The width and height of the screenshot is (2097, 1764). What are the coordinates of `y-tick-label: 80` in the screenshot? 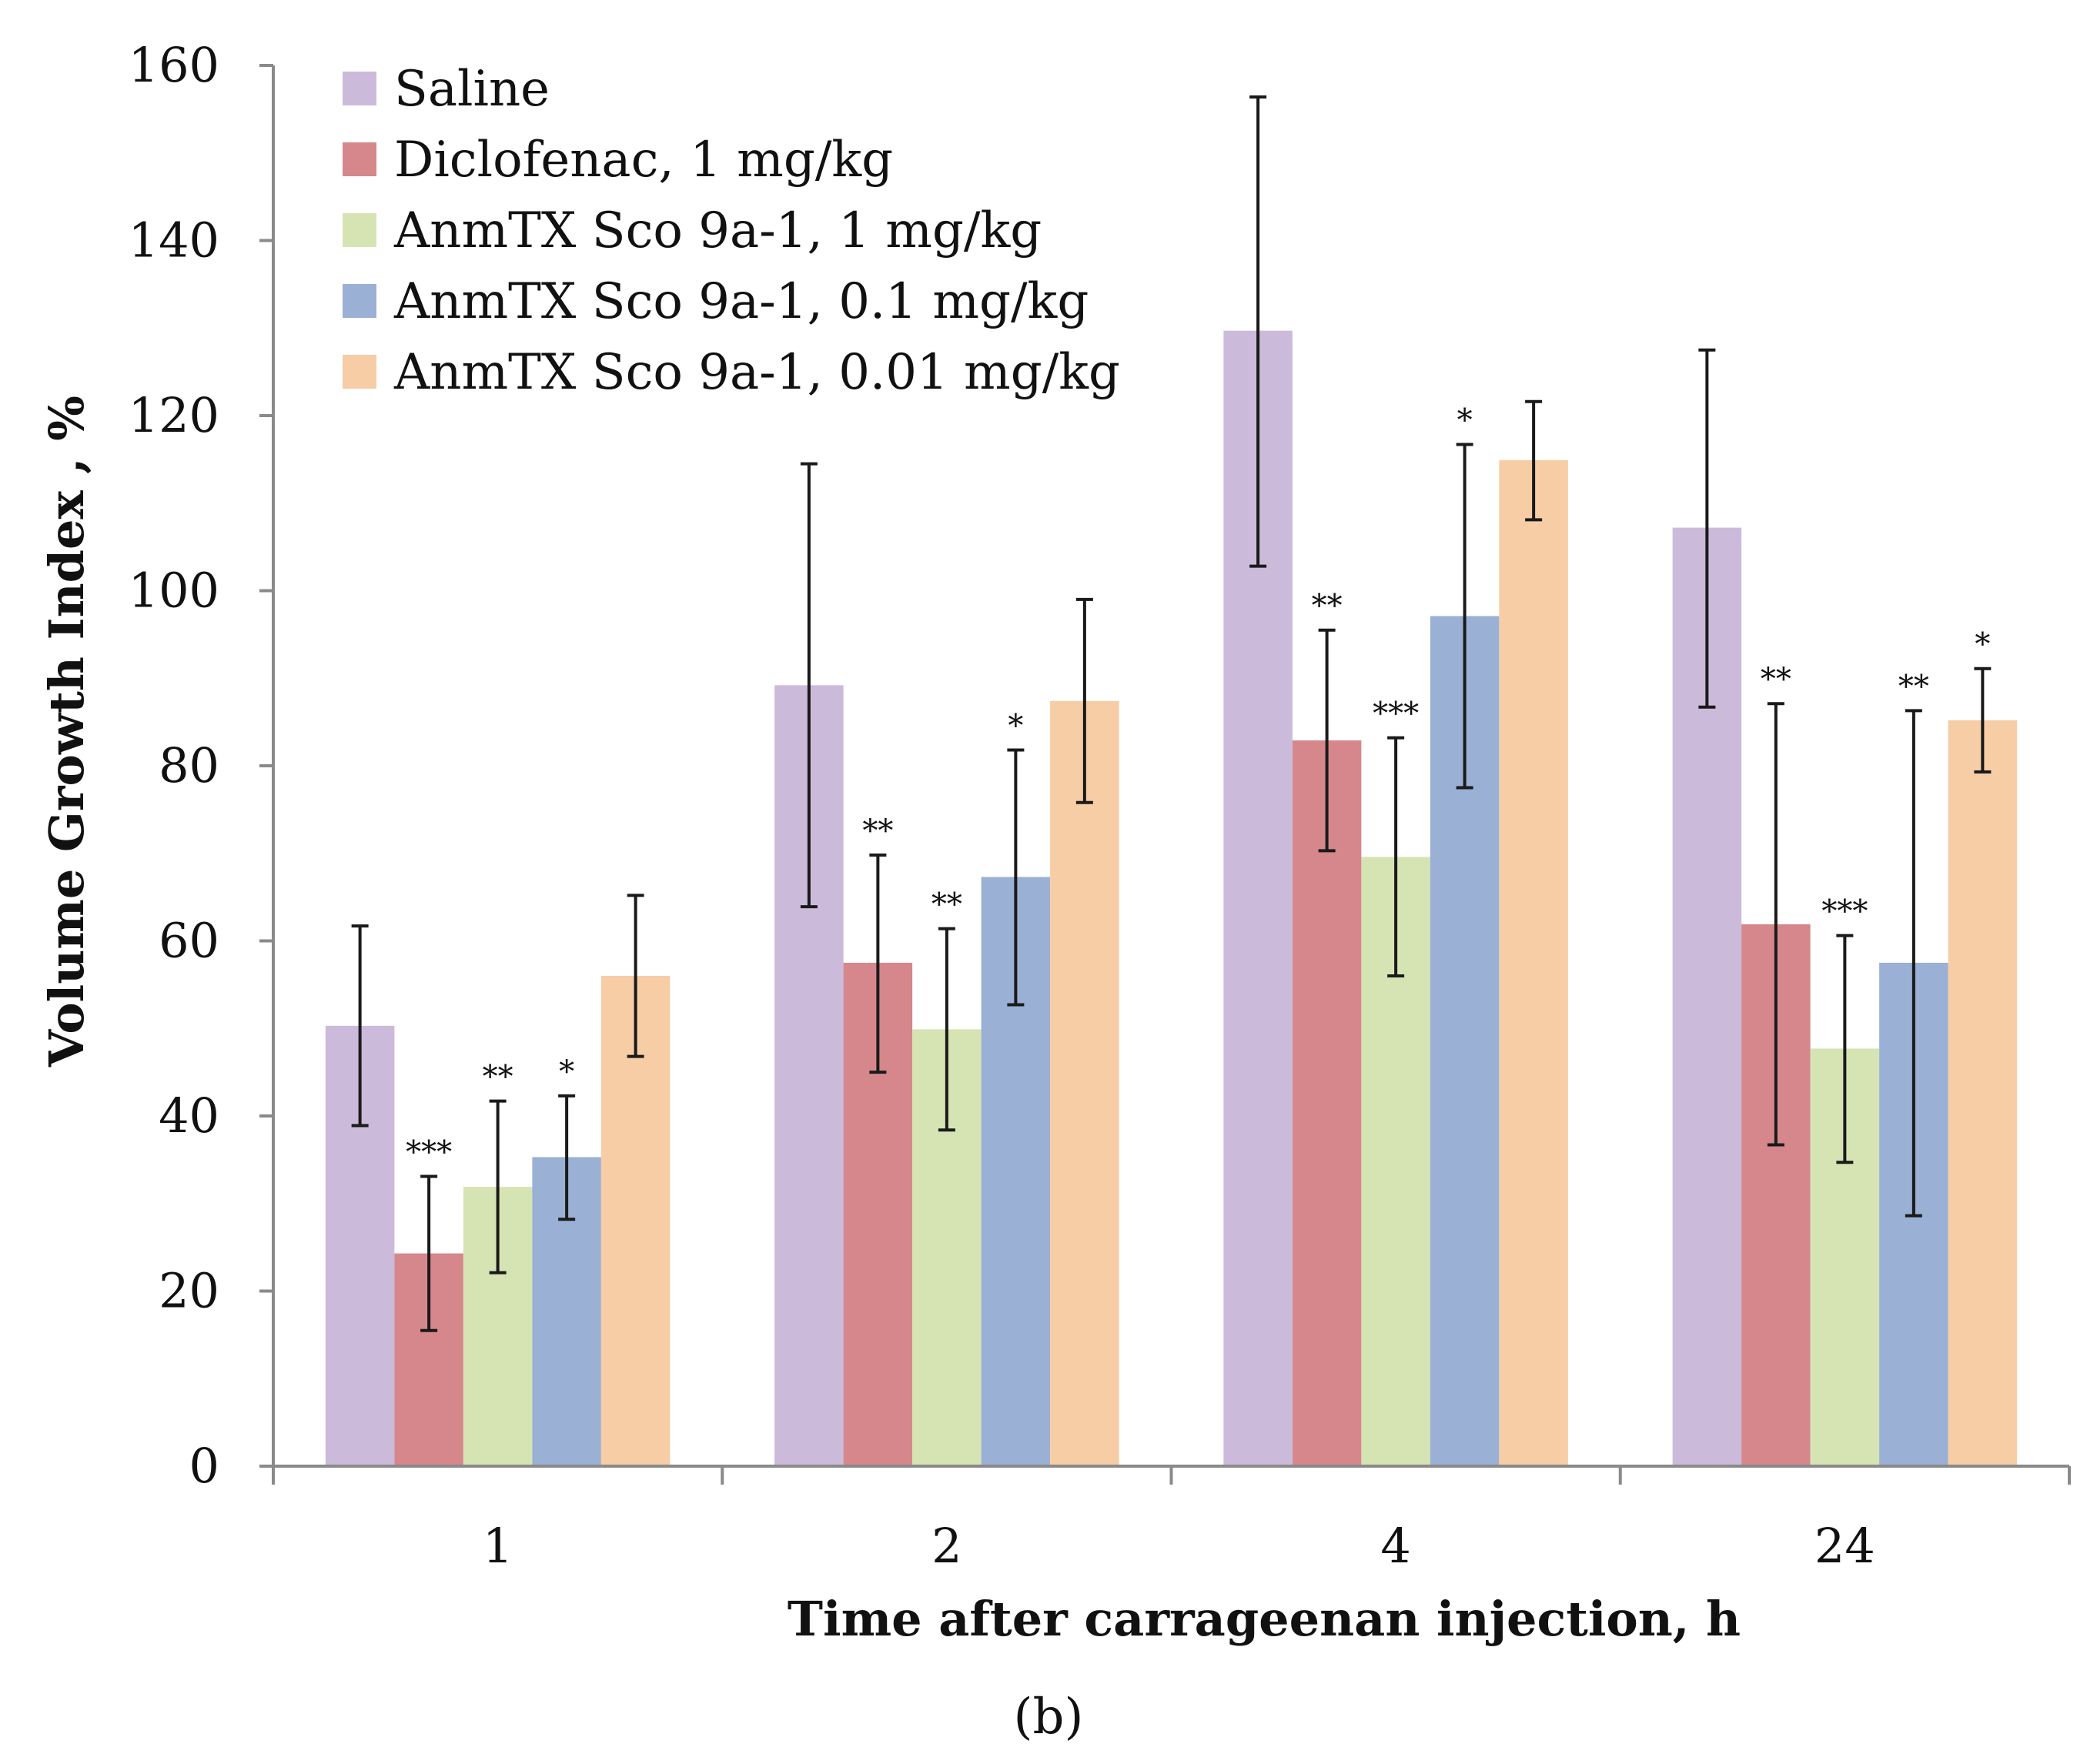 It's located at (189, 765).